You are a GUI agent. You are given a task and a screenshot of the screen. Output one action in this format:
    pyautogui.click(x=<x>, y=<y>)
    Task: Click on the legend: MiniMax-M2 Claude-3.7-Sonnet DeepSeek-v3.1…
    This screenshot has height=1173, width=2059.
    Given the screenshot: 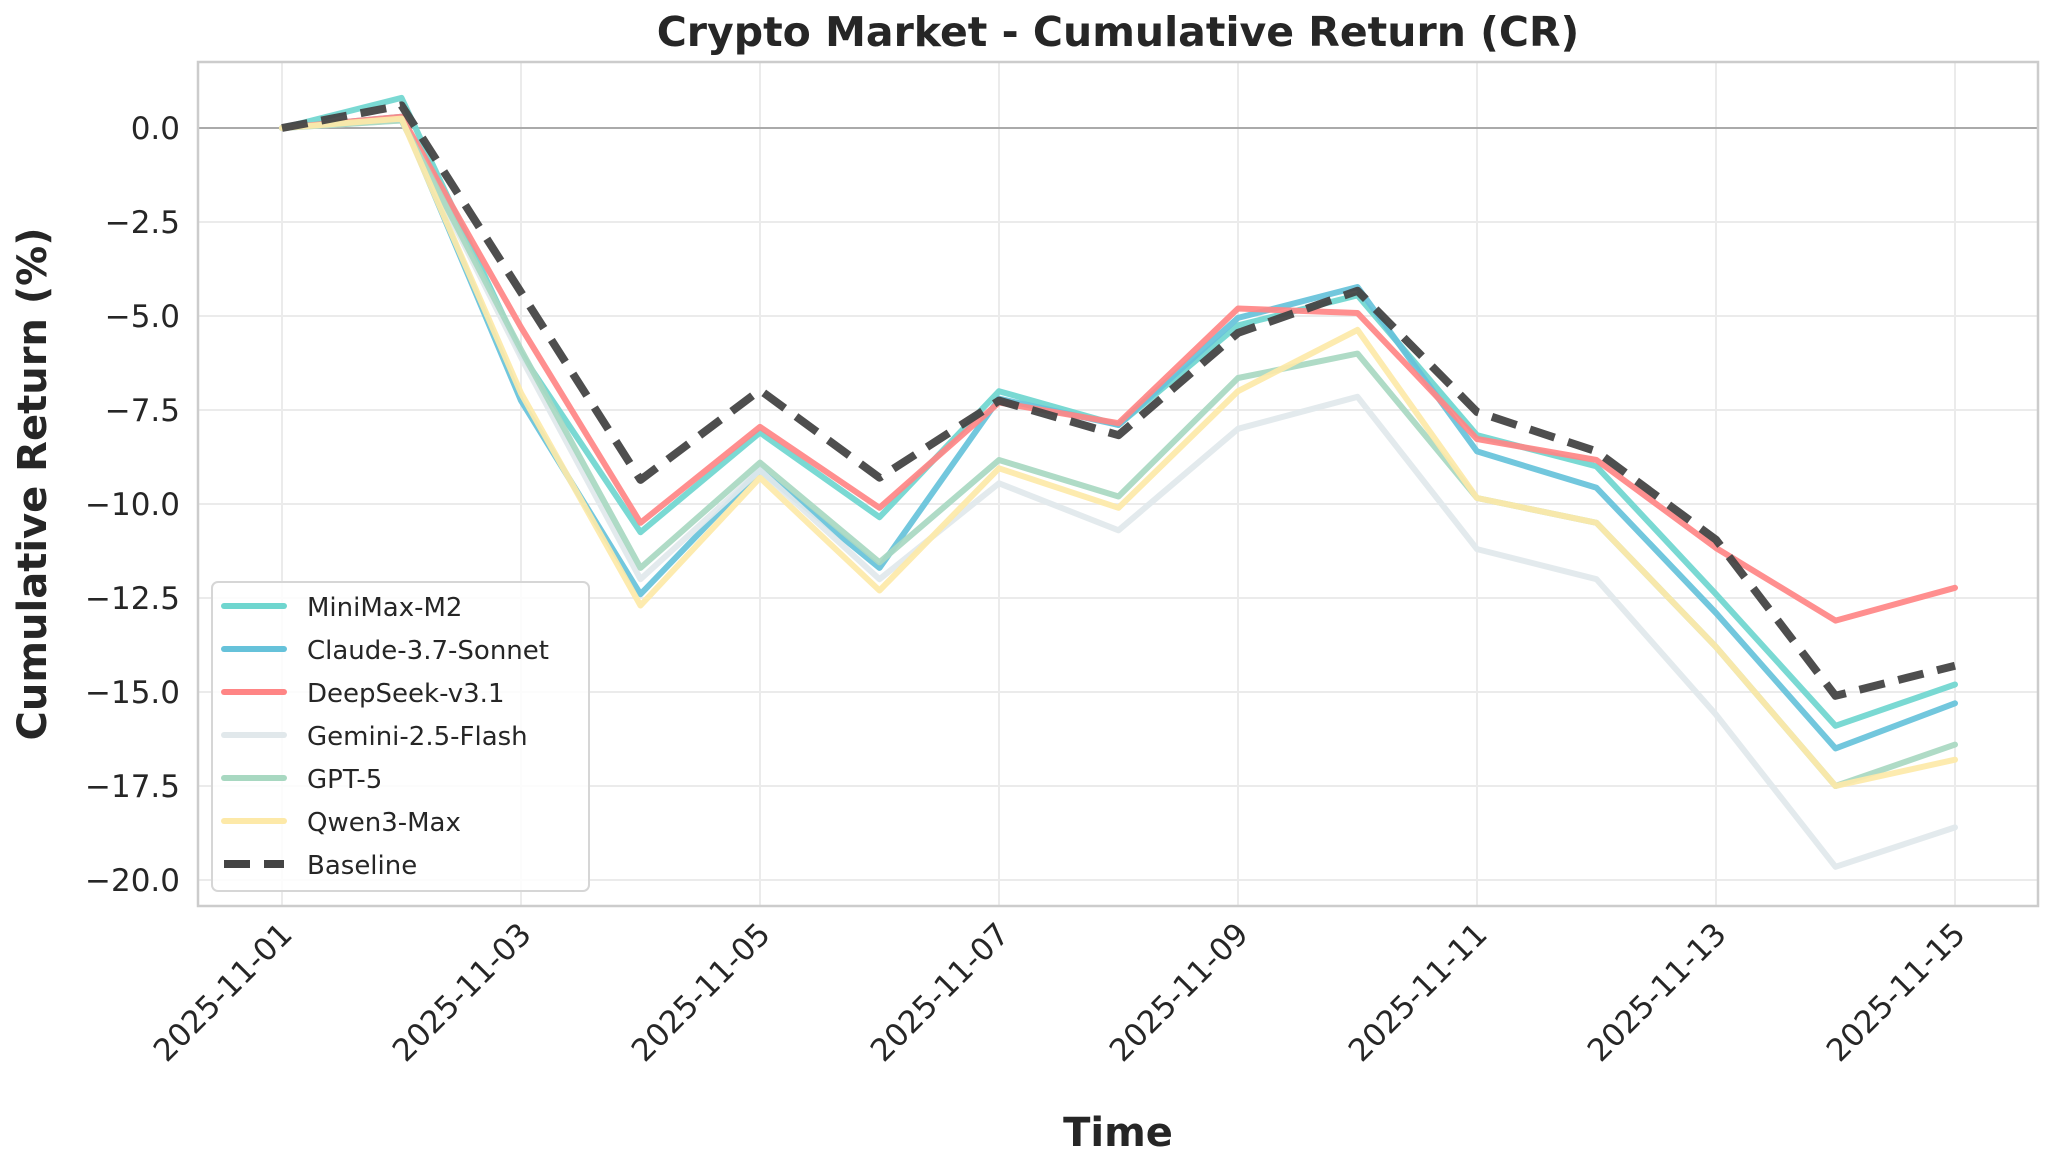 What is the action you would take?
    pyautogui.click(x=400, y=736)
    